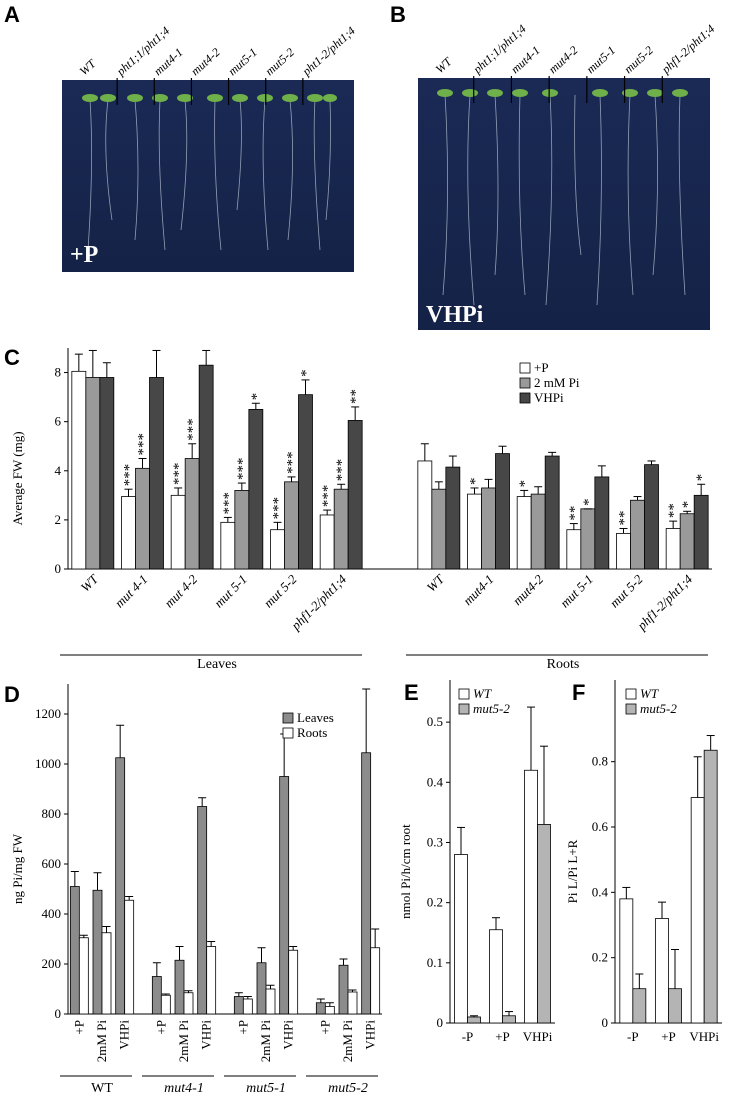 Image resolution: width=740 pixels, height=1098 pixels. What do you see at coordinates (435, 721) in the screenshot?
I see `y-tick-label: 0.5` at bounding box center [435, 721].